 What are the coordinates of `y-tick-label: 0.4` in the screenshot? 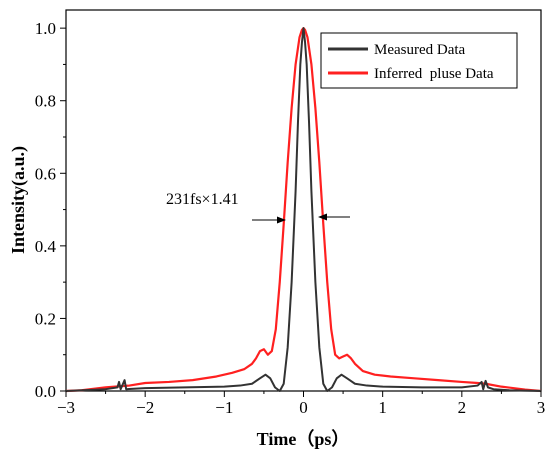 It's located at (46, 246).